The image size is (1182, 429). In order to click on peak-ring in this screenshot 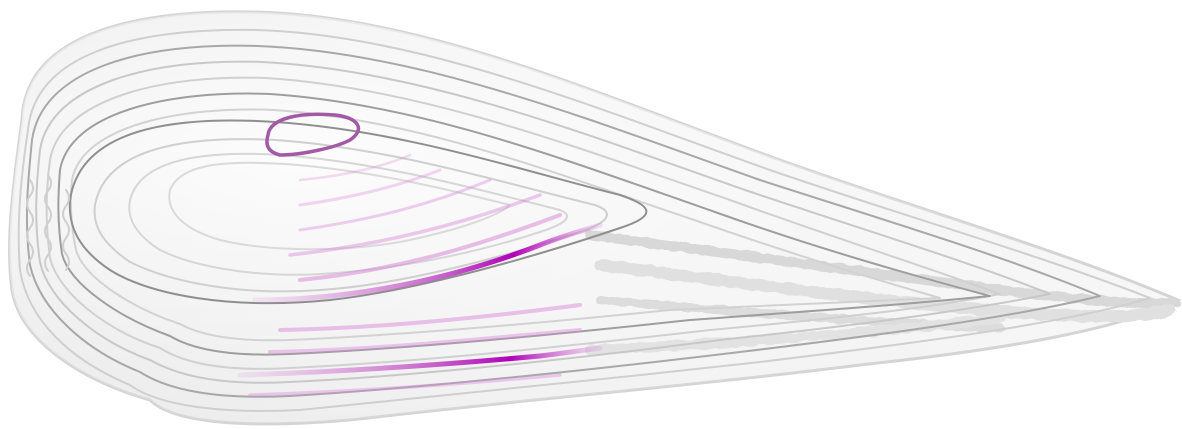, I will do `click(313, 134)`.